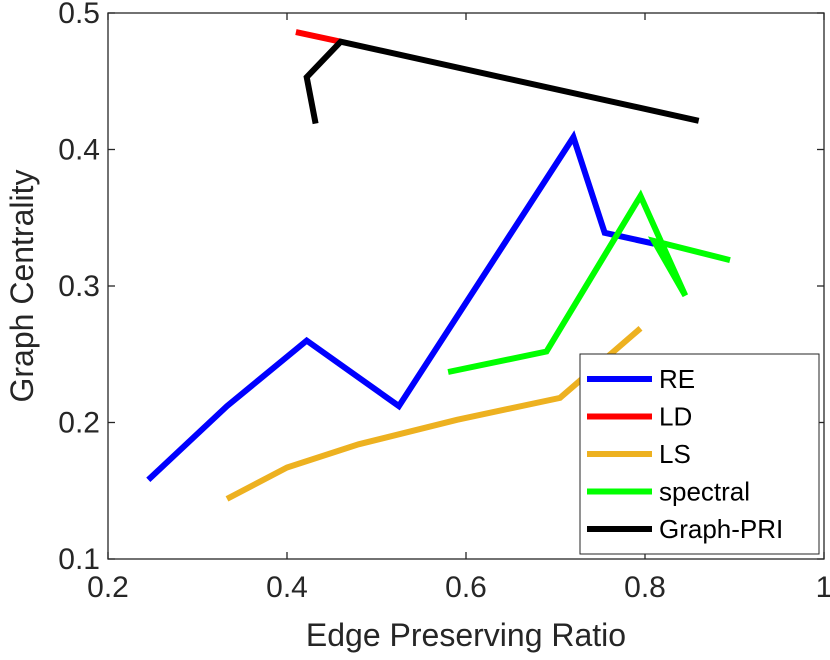 Image resolution: width=830 pixels, height=660 pixels. What do you see at coordinates (589, 282) in the screenshot?
I see `series-line-spectral` at bounding box center [589, 282].